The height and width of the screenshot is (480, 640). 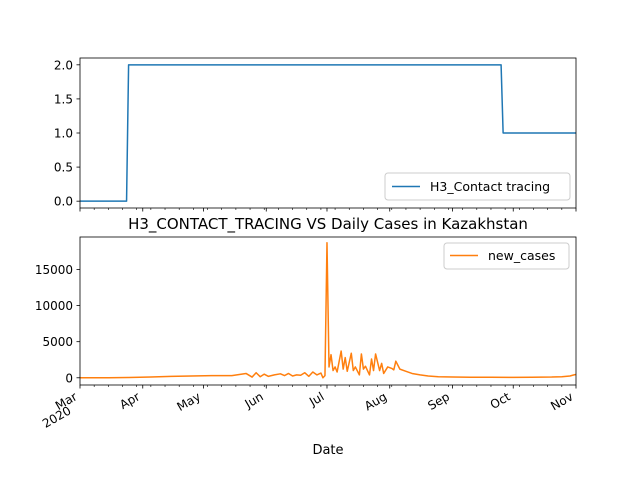 What do you see at coordinates (327, 450) in the screenshot?
I see `x-axis-label: Date` at bounding box center [327, 450].